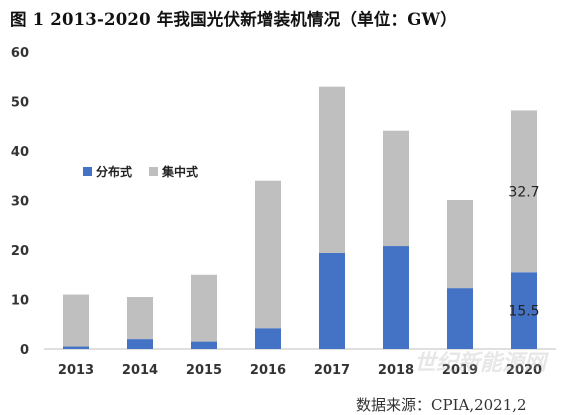 The height and width of the screenshot is (415, 567). I want to click on x-tick-label: 2014, so click(140, 370).